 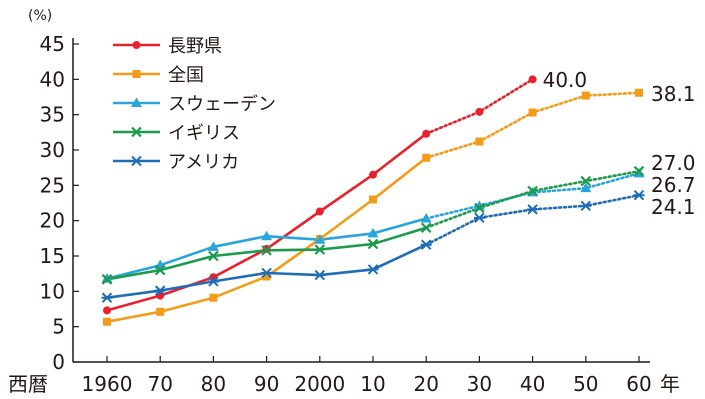 I want to click on y-tick-label: 15, so click(x=52, y=256).